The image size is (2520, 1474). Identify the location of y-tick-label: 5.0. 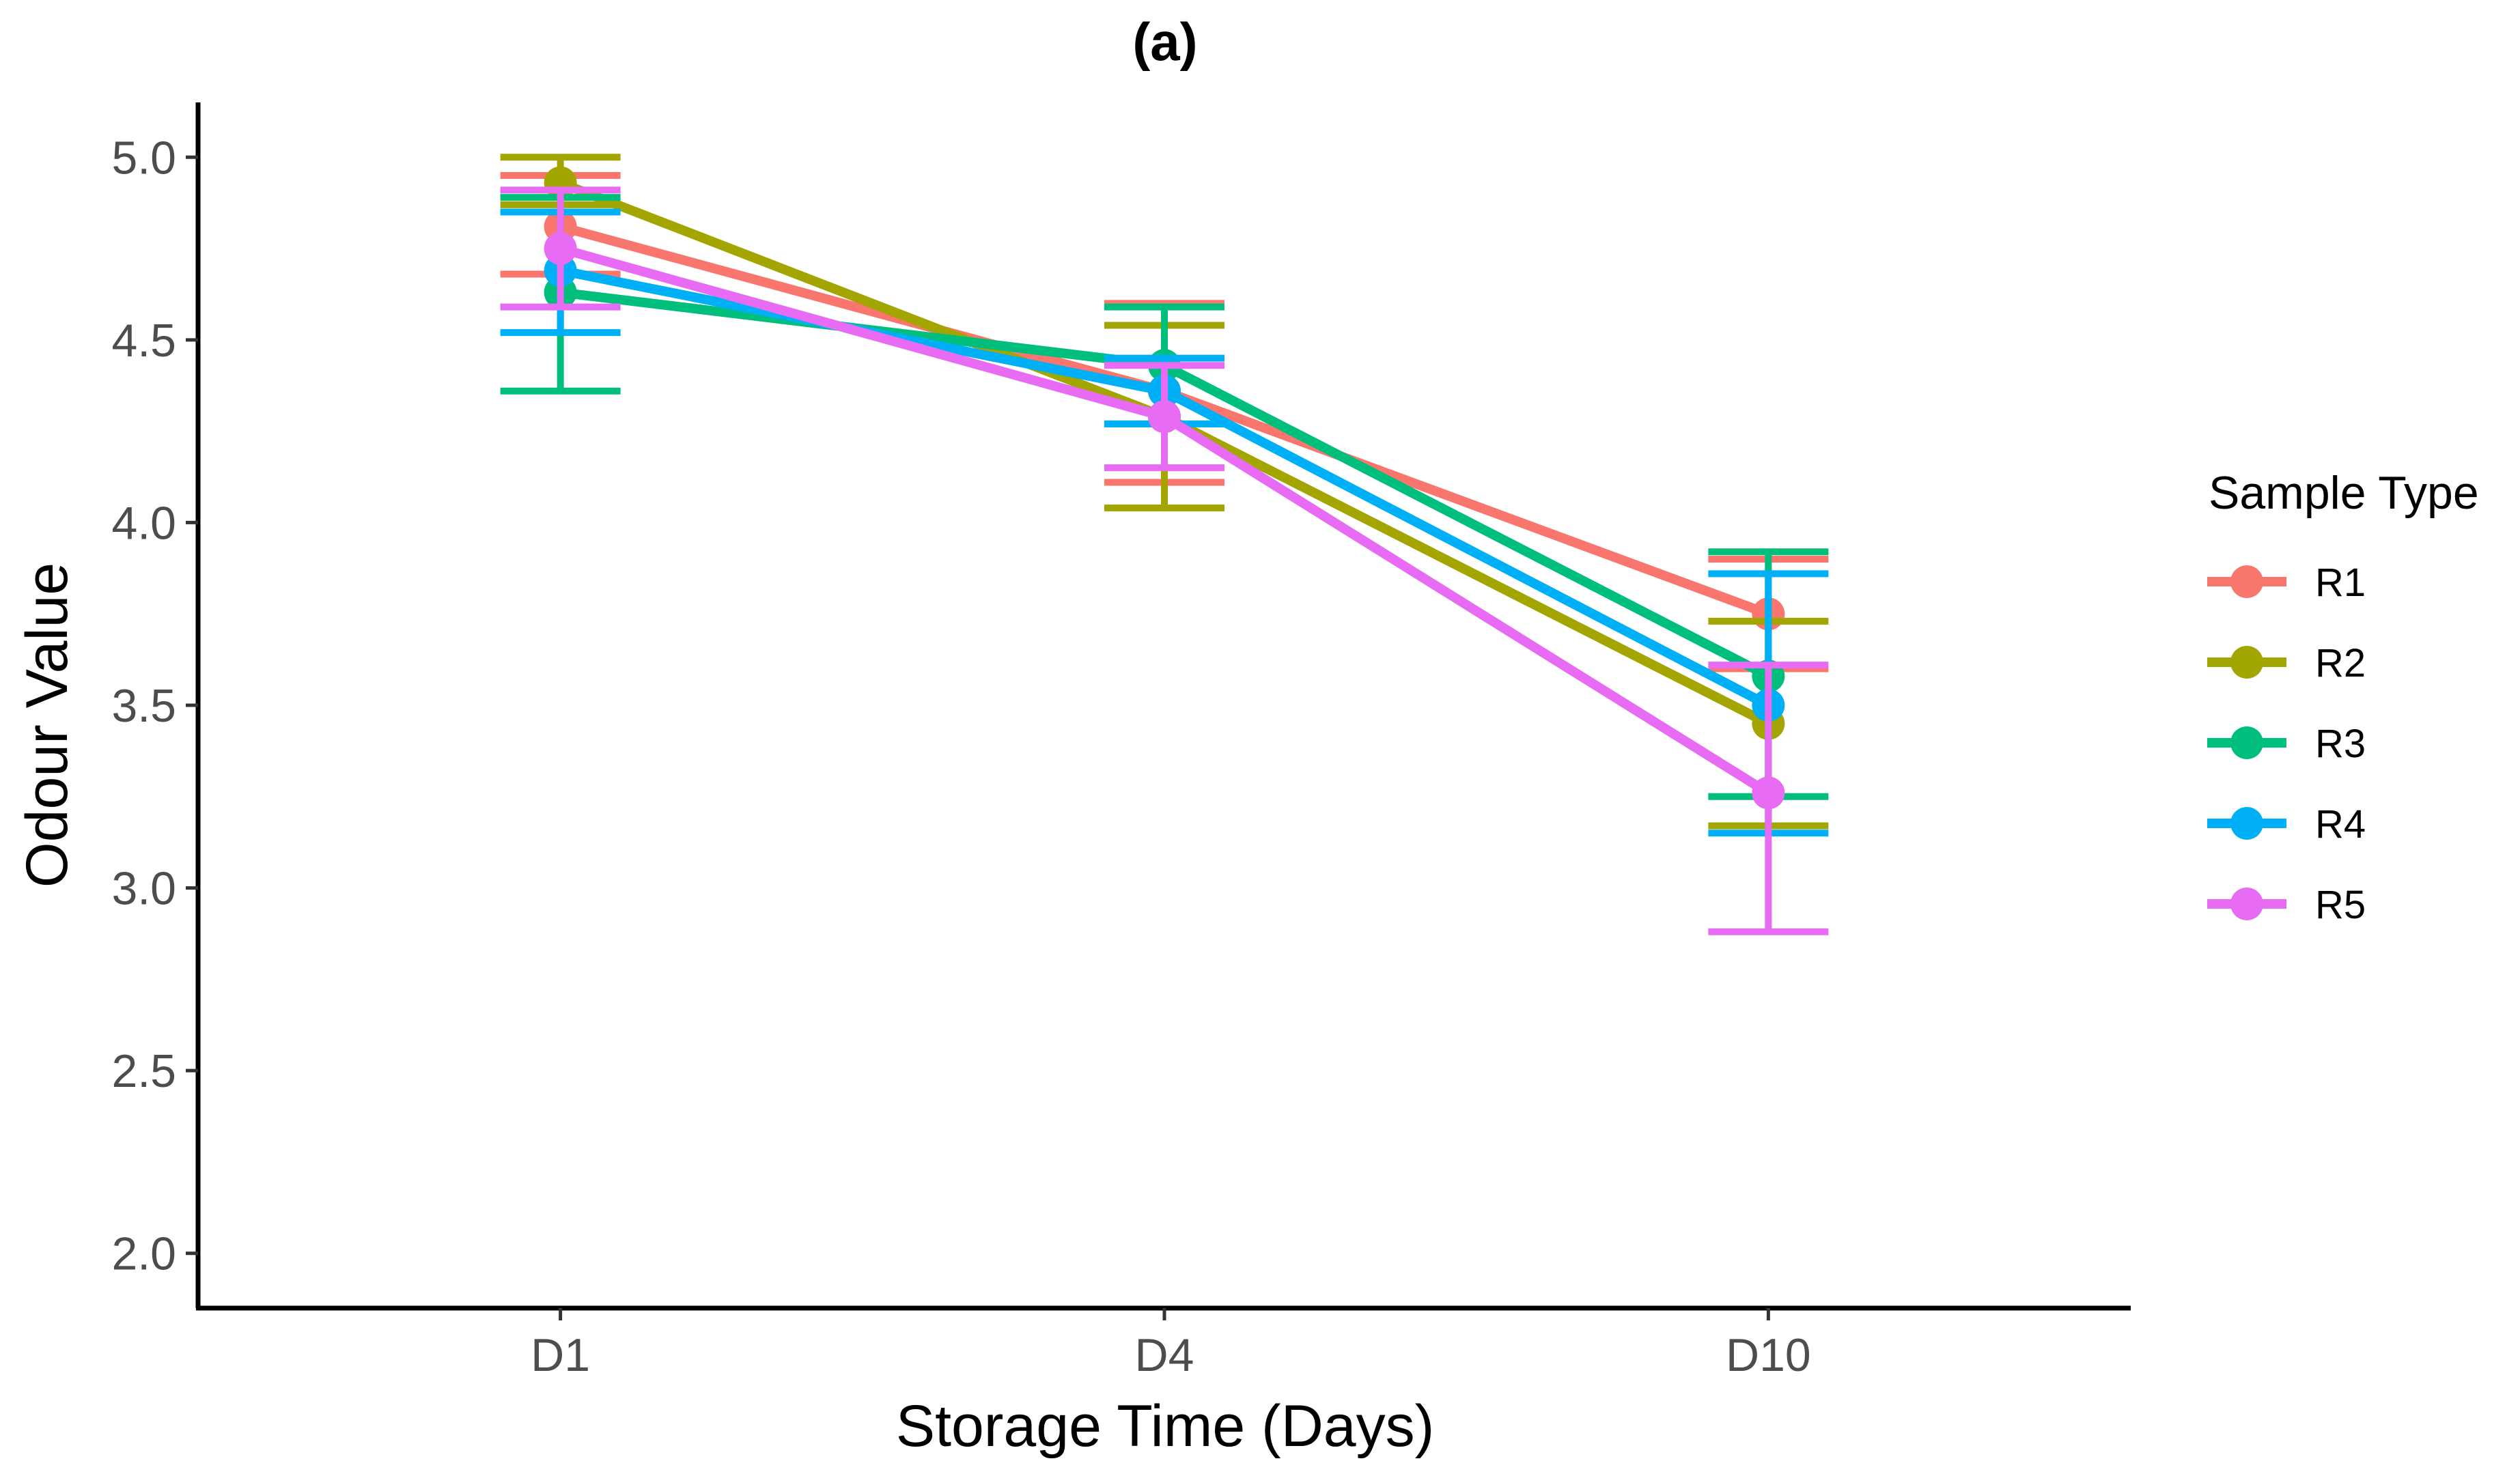
(143, 158).